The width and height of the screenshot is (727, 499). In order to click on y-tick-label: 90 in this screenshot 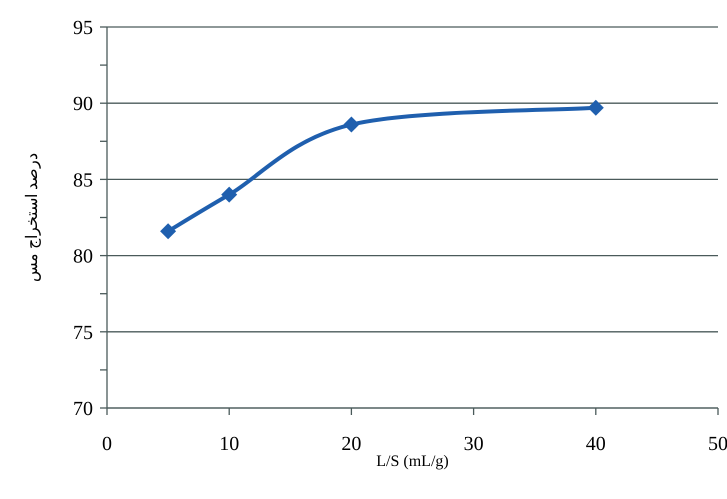, I will do `click(83, 104)`.